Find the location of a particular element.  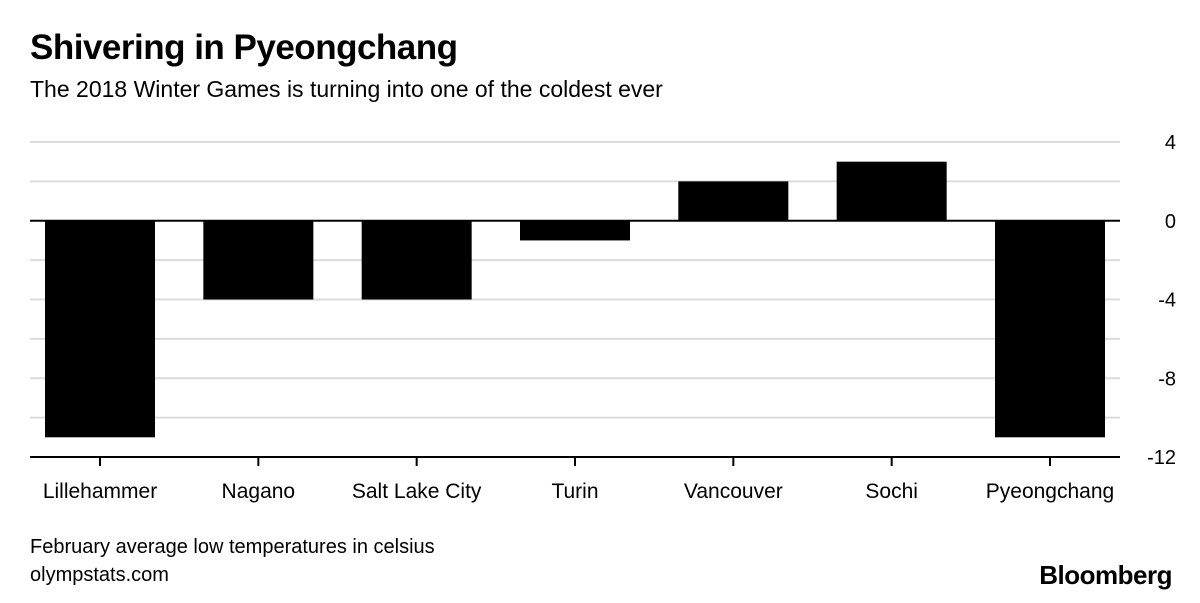

y-tick-label: 0 is located at coordinates (1170, 222).